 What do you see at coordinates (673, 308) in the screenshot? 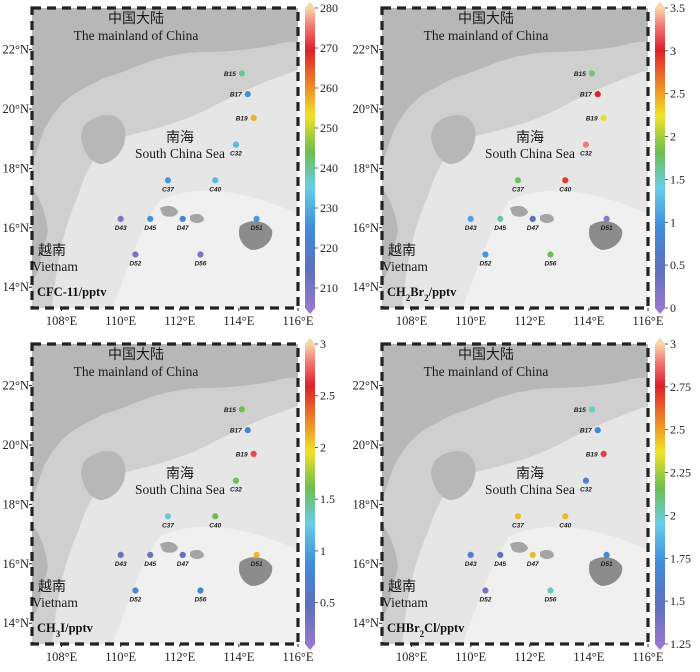
I see `colorbar-tick-label: 0` at bounding box center [673, 308].